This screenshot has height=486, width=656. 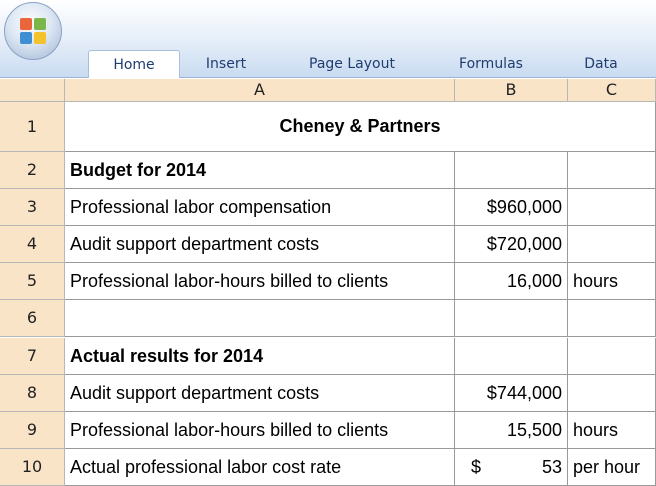 I want to click on cell: Actual professional labor cost rate, so click(x=260, y=467).